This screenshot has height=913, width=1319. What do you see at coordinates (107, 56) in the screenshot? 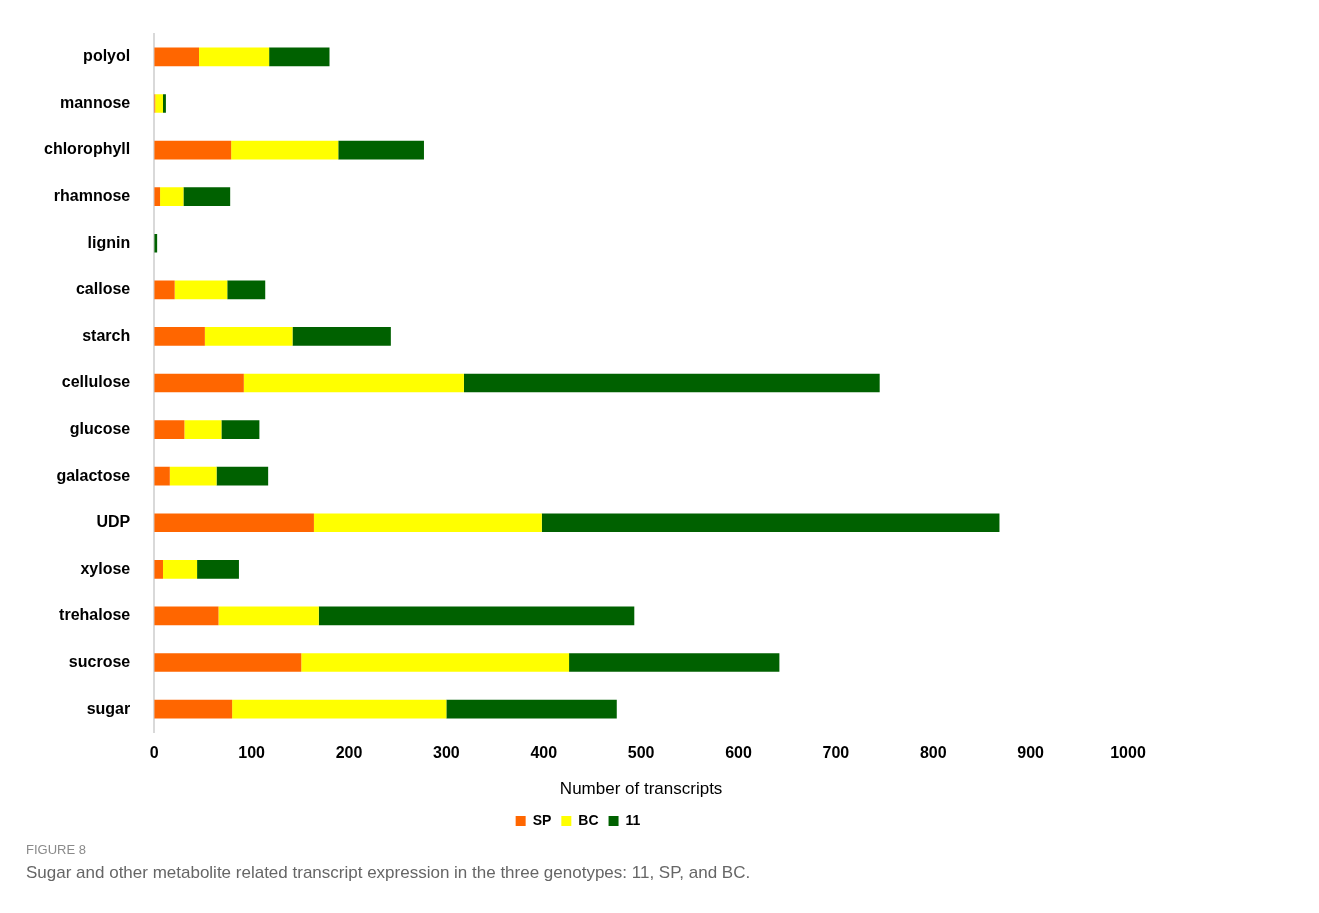
I see `y-tick-label: polyol` at bounding box center [107, 56].